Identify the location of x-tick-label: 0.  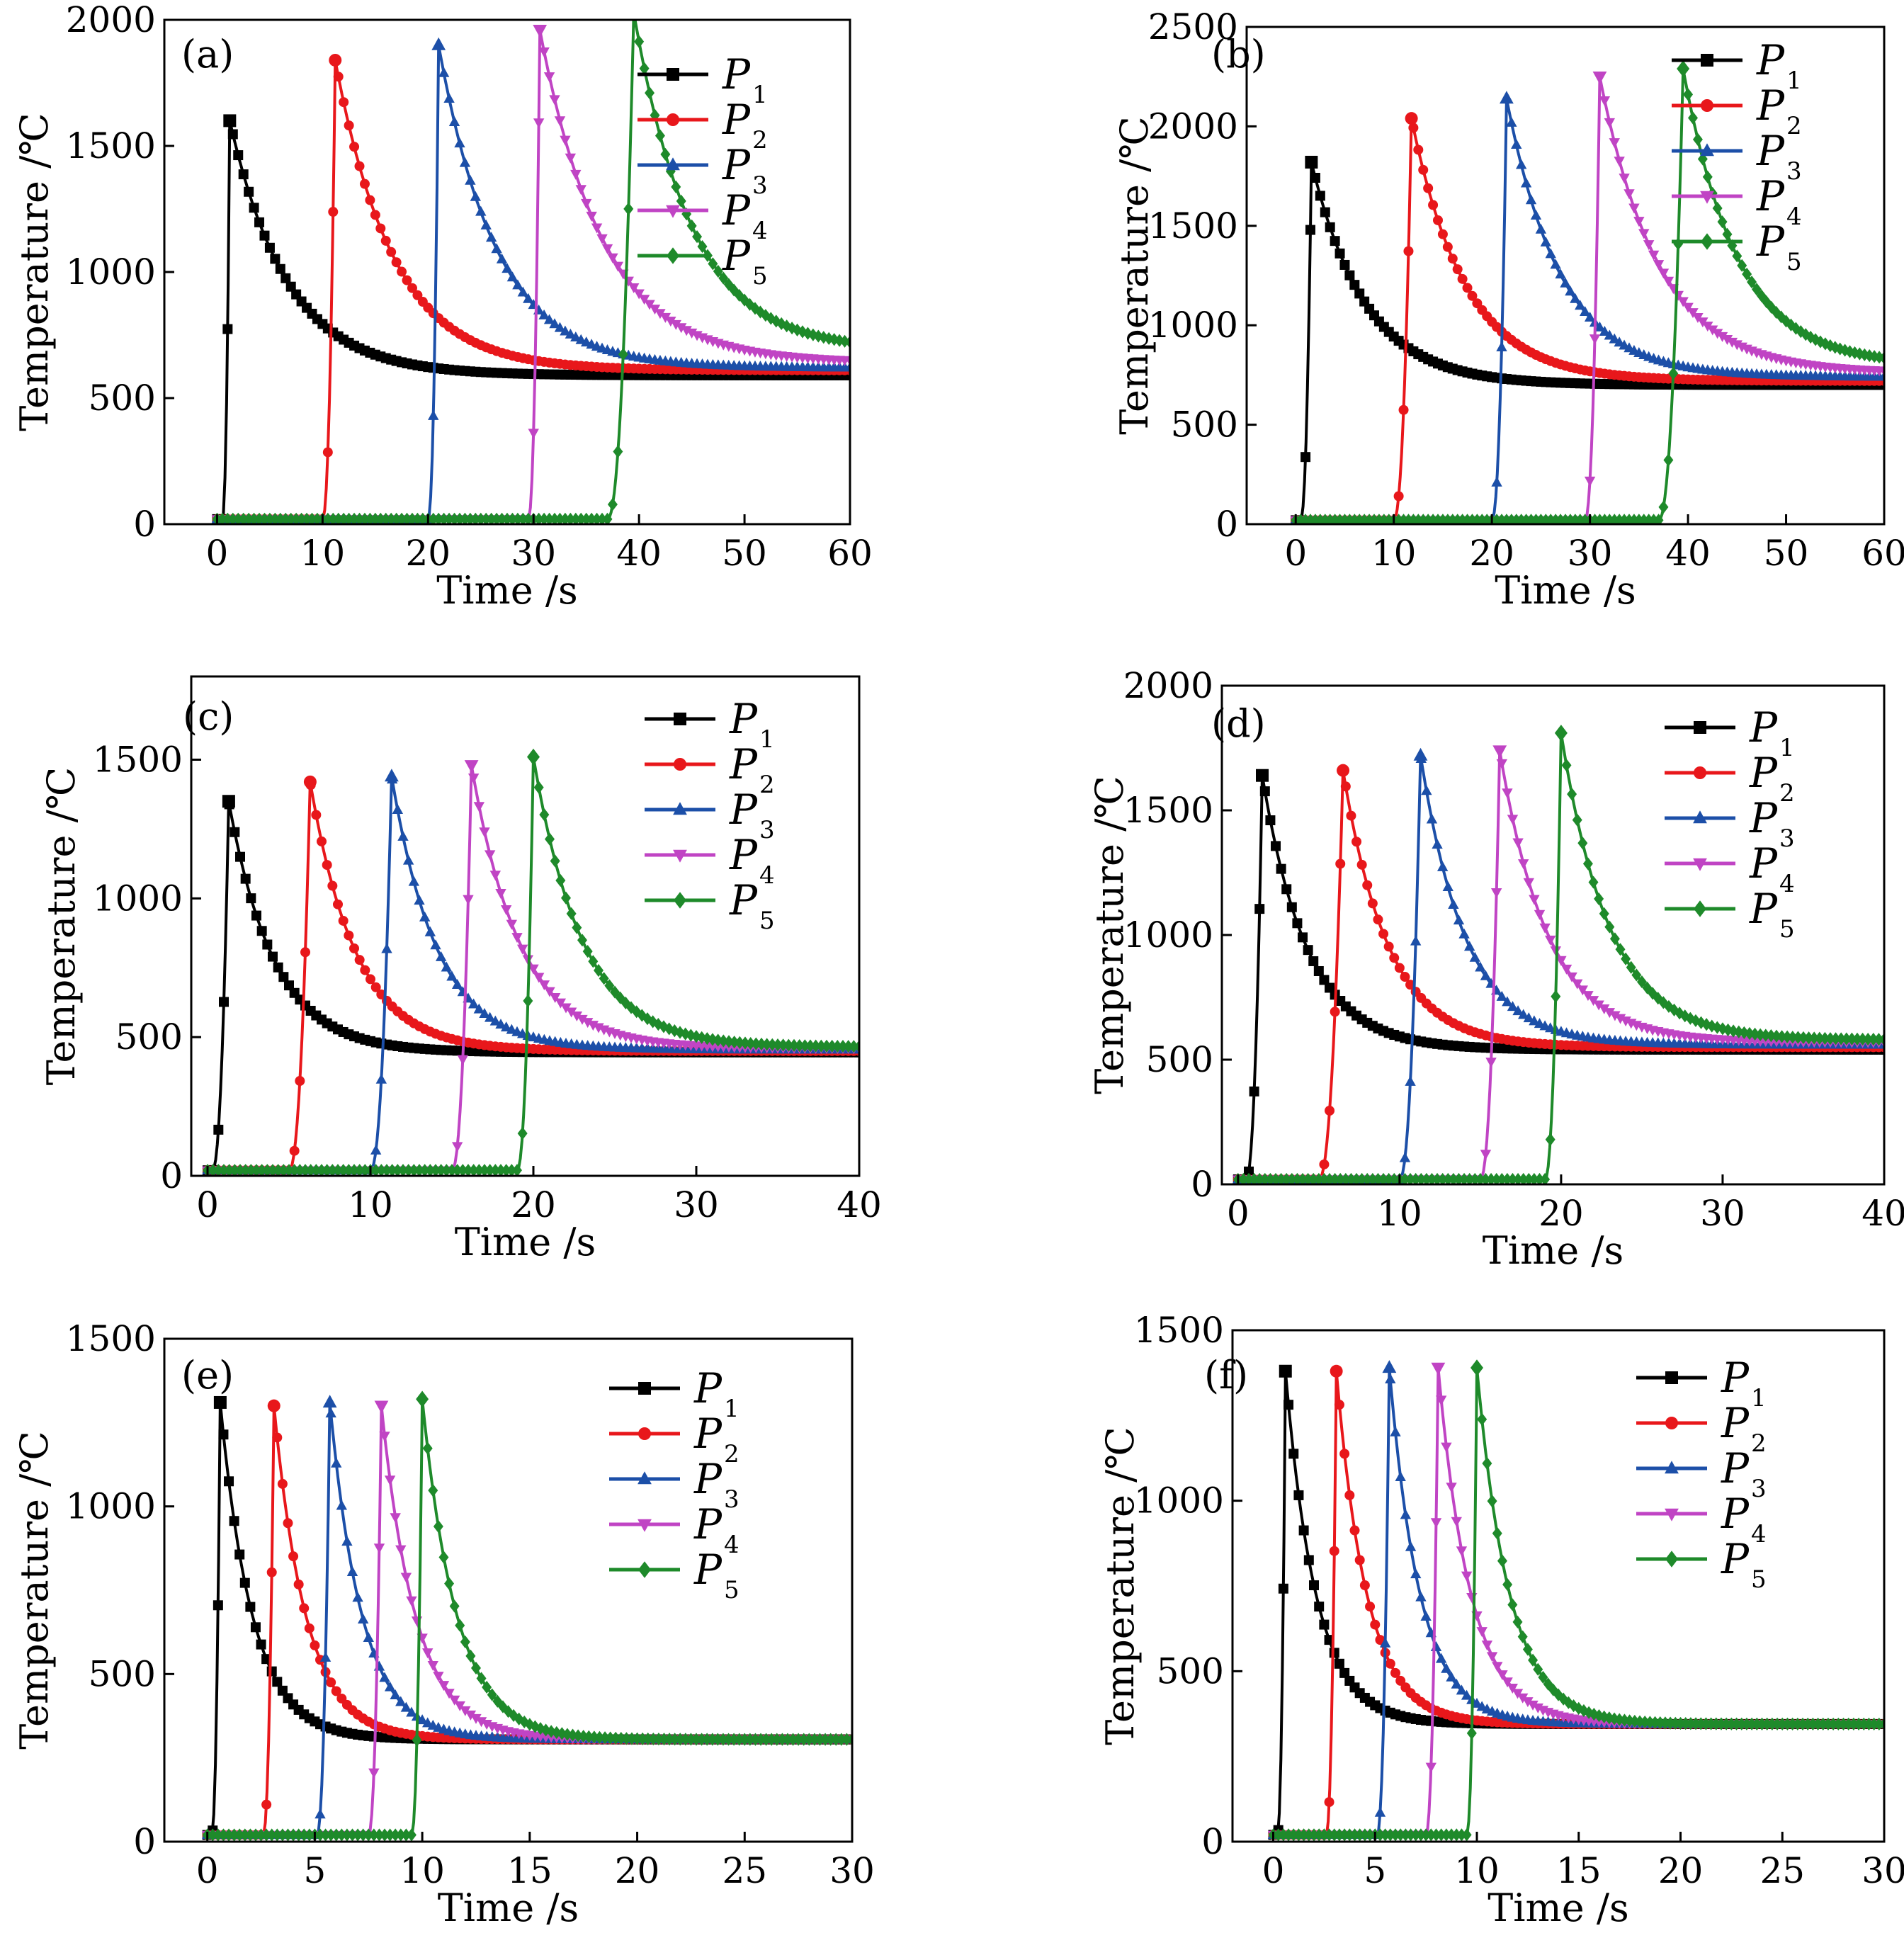
(1274, 1871).